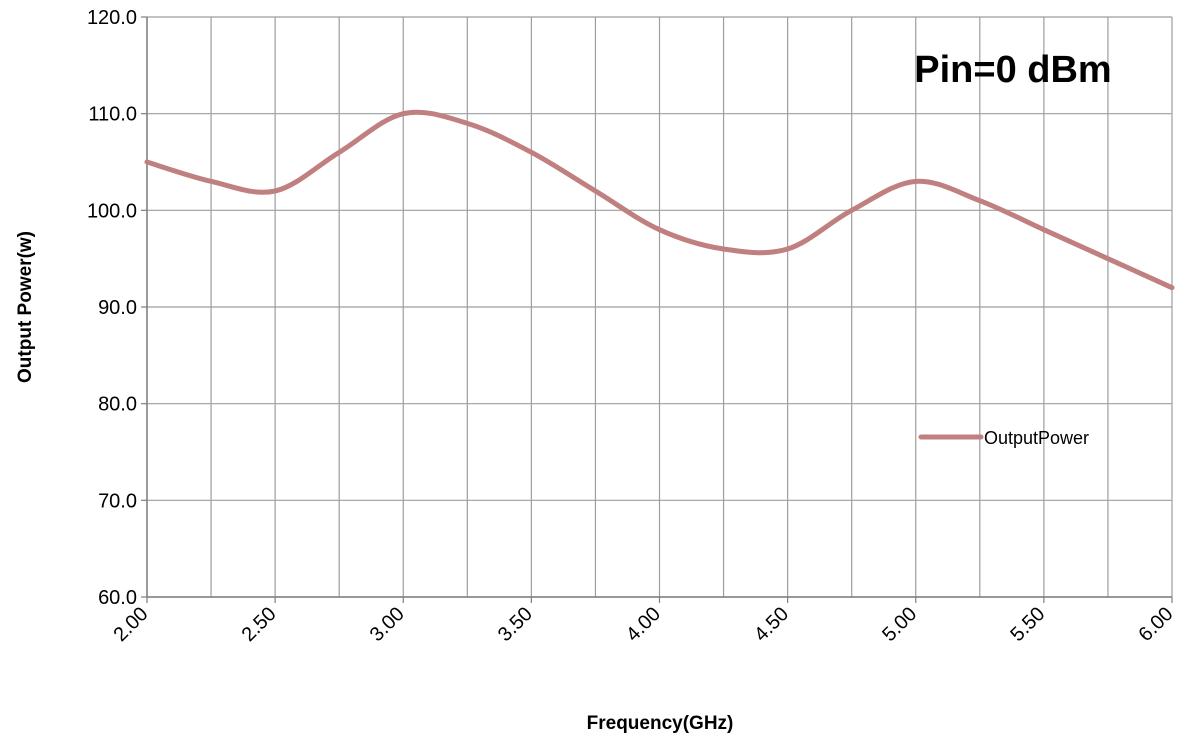  What do you see at coordinates (112, 211) in the screenshot?
I see `y-tick-label: 100.0` at bounding box center [112, 211].